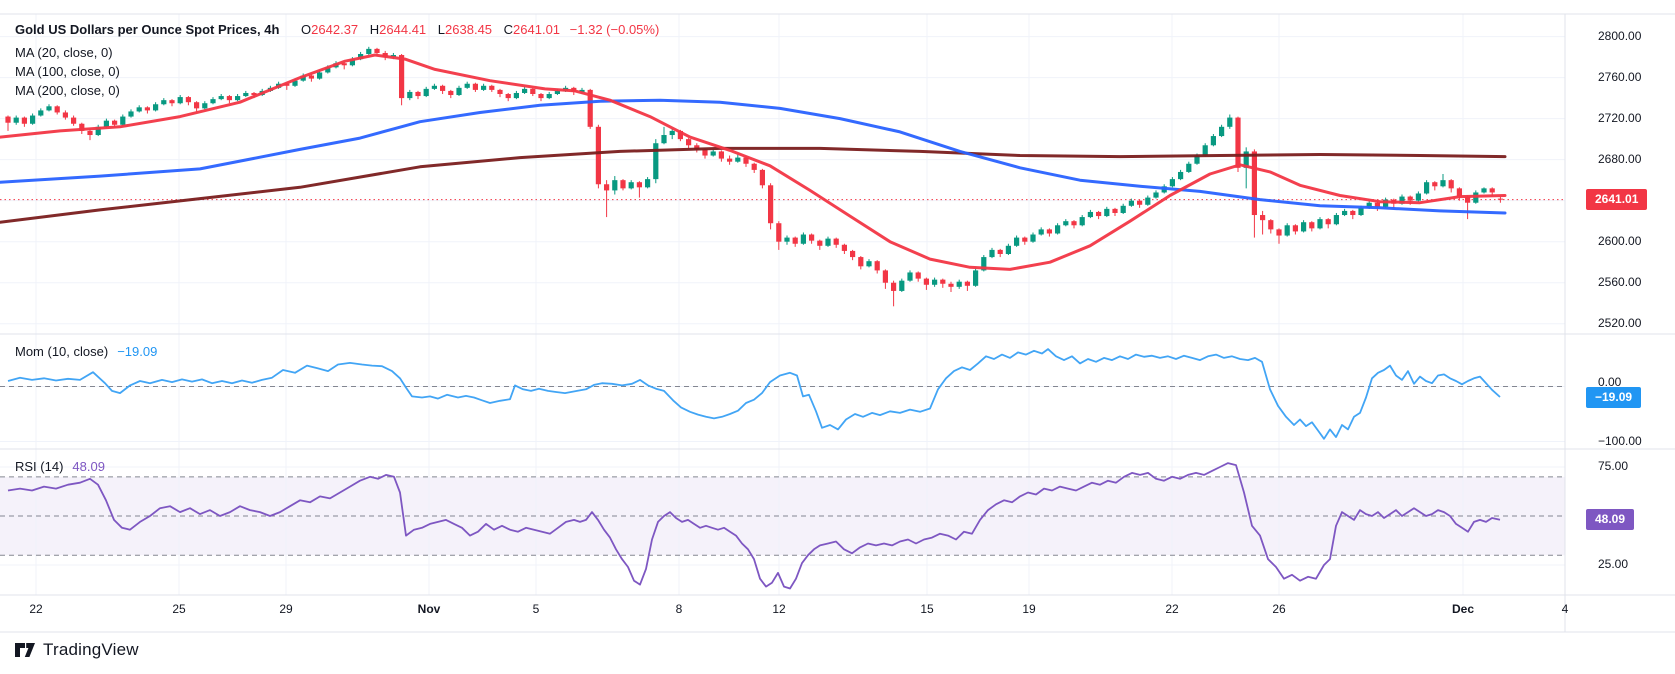  Describe the element at coordinates (67, 90) in the screenshot. I see `legend-ma200: MA (200, close, 0)` at that location.